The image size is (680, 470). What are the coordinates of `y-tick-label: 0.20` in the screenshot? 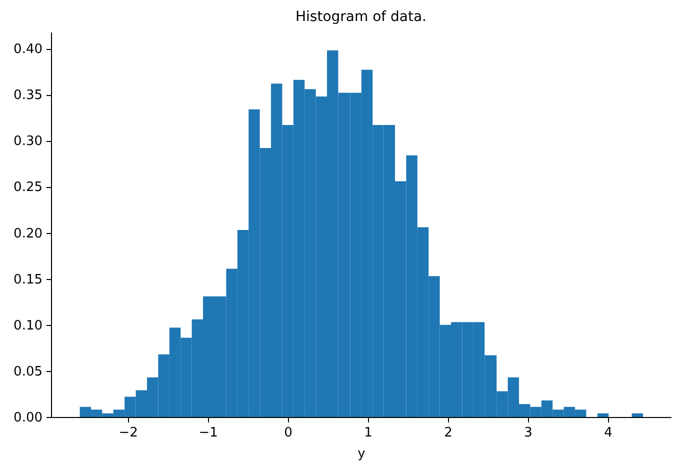 It's located at (28, 234).